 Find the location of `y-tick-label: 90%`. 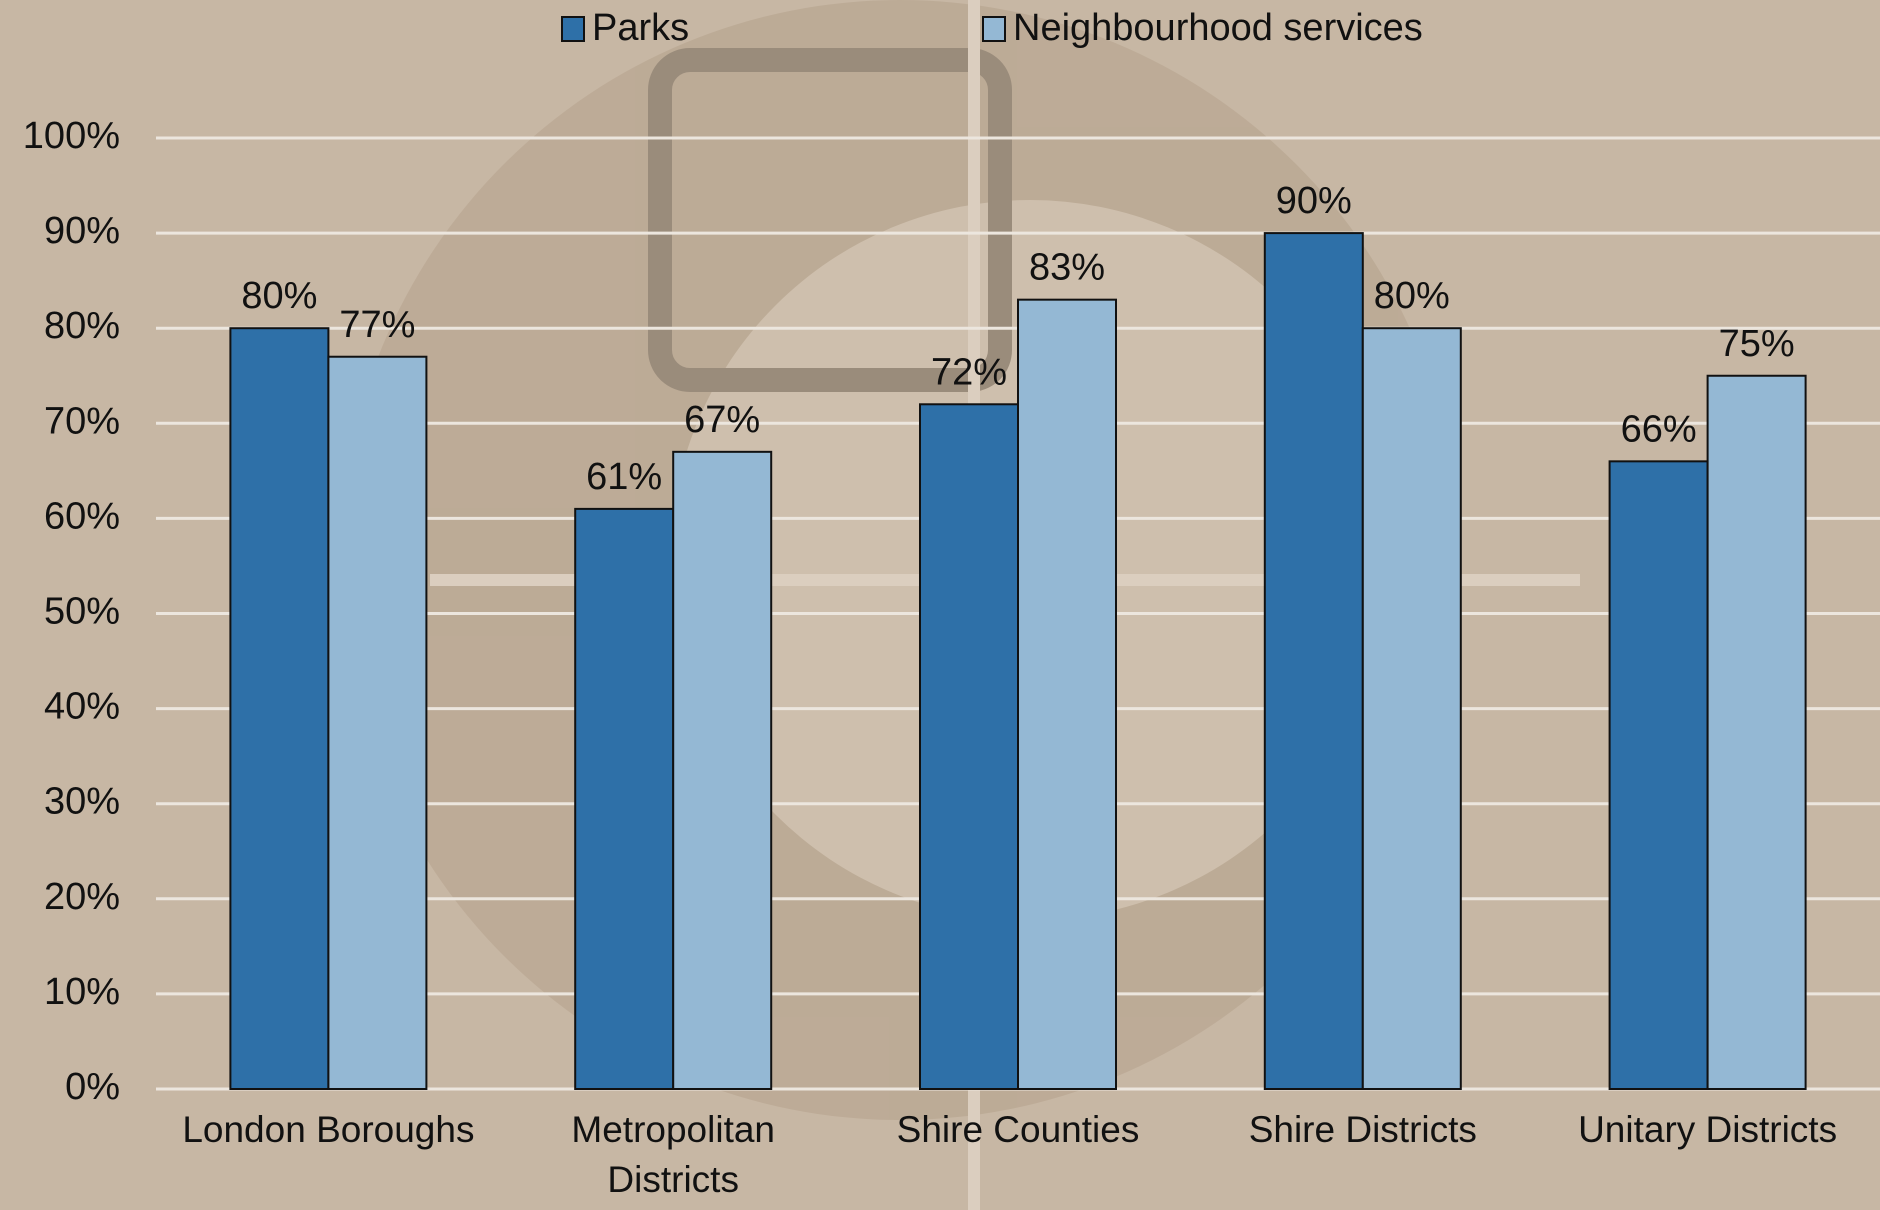

y-tick-label: 90% is located at coordinates (82, 231).